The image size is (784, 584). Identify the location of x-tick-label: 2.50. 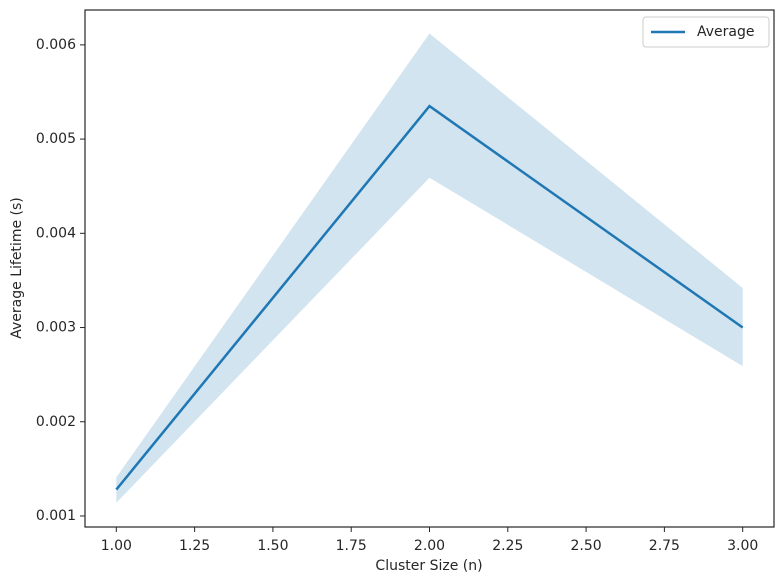
(586, 546).